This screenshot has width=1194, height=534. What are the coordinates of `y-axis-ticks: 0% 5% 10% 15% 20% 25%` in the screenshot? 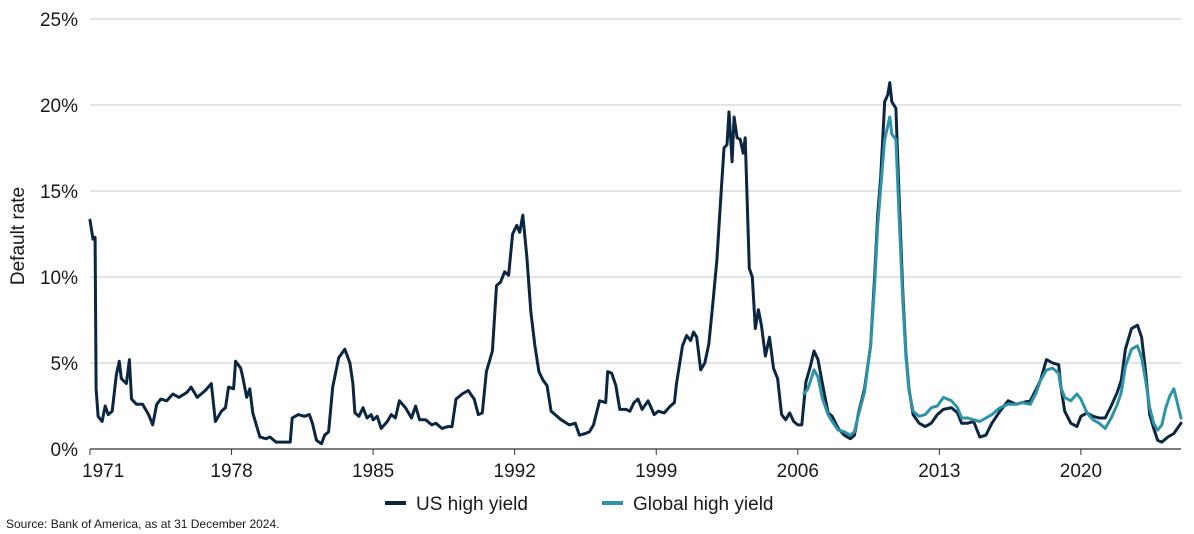 It's located at (59, 235).